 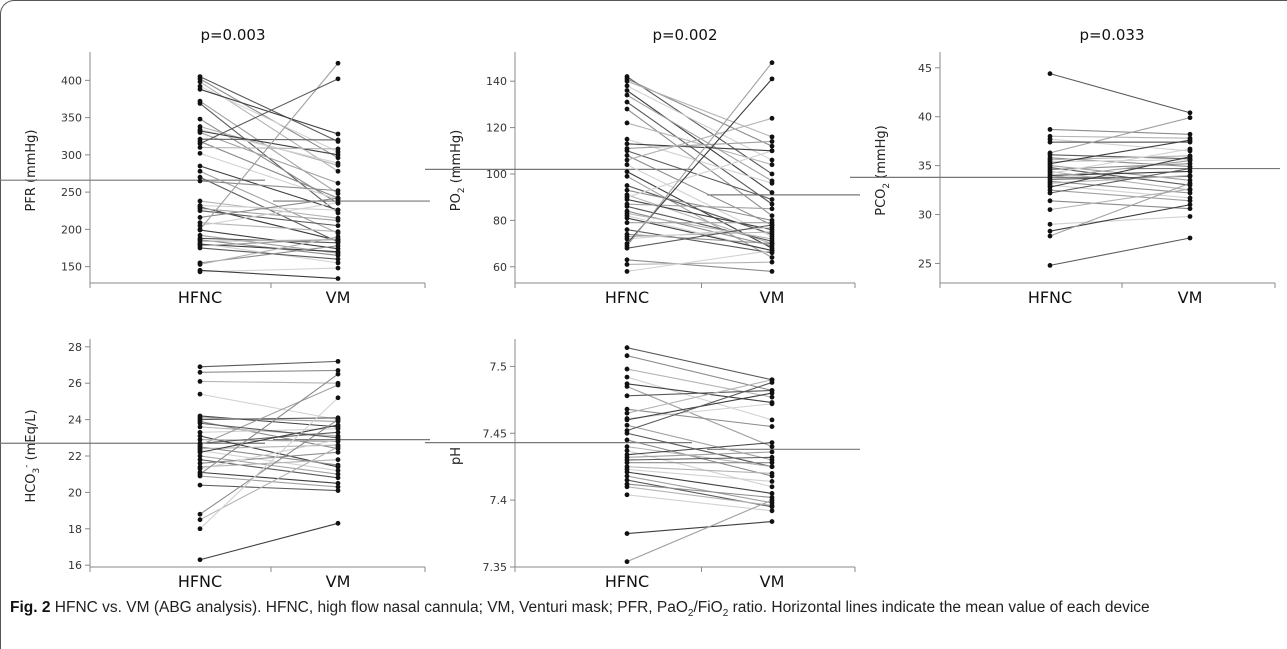 I want to click on panel-ph: 7.35 7.4 7.45 7.5 pH HFNC VM, so click(x=642, y=464).